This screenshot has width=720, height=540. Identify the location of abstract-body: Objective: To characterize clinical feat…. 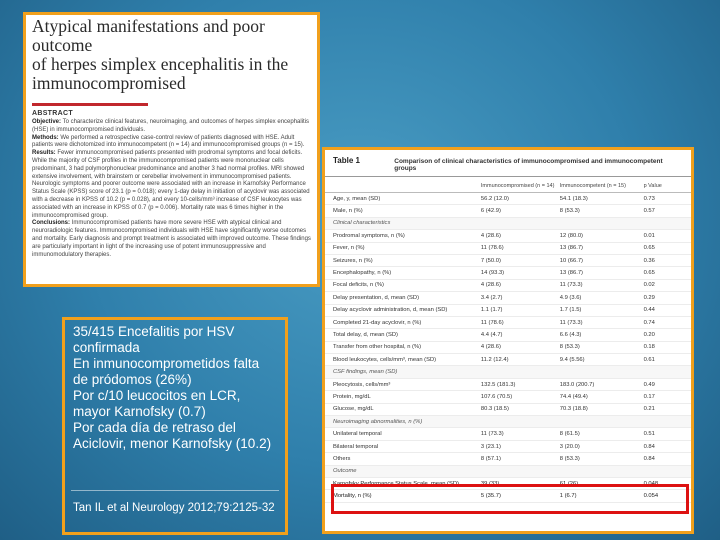
(171, 189).